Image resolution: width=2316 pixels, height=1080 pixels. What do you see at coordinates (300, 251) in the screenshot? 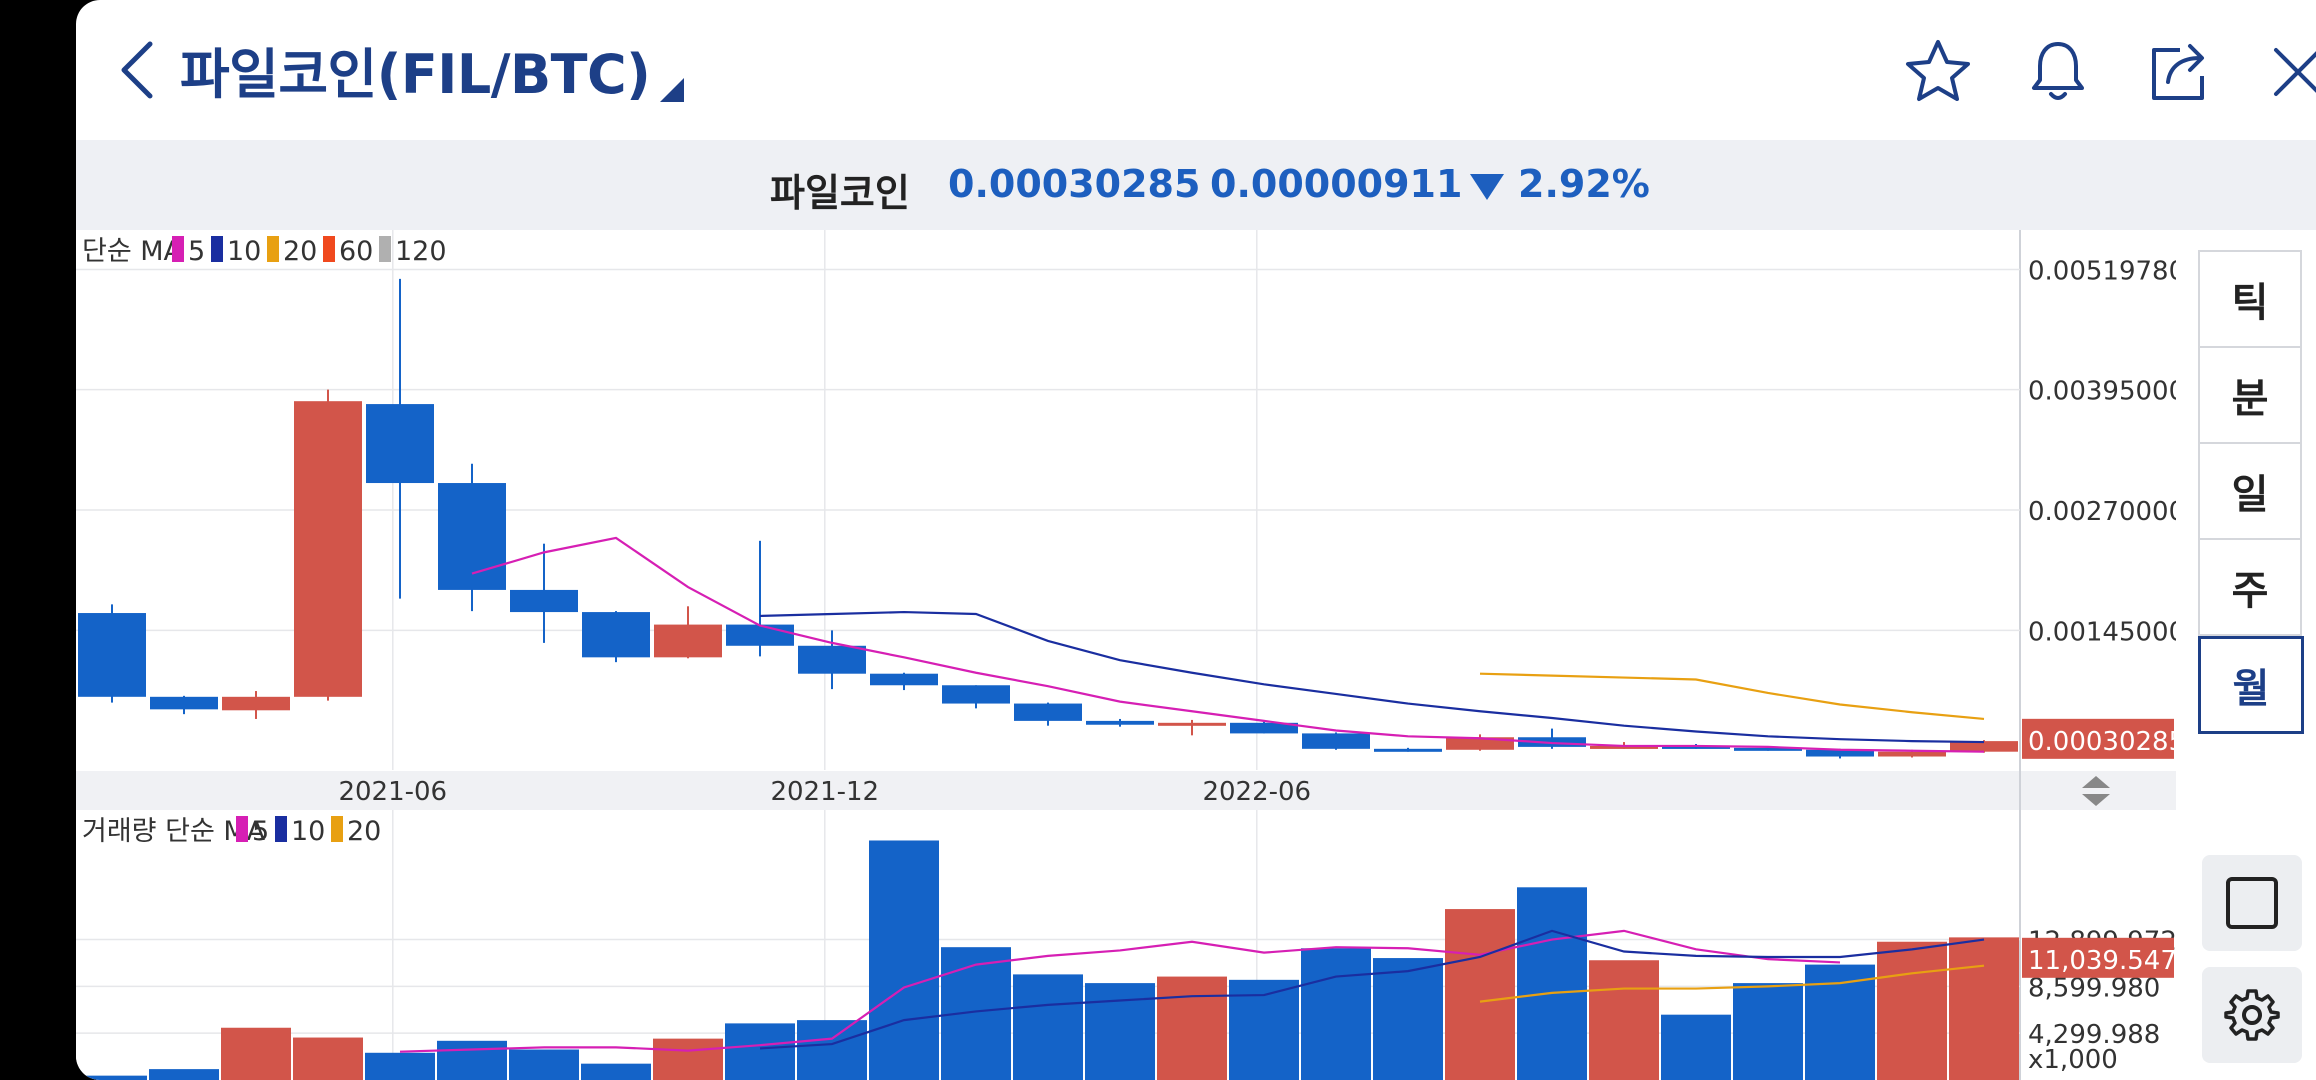
I see `legend-label: 20` at bounding box center [300, 251].